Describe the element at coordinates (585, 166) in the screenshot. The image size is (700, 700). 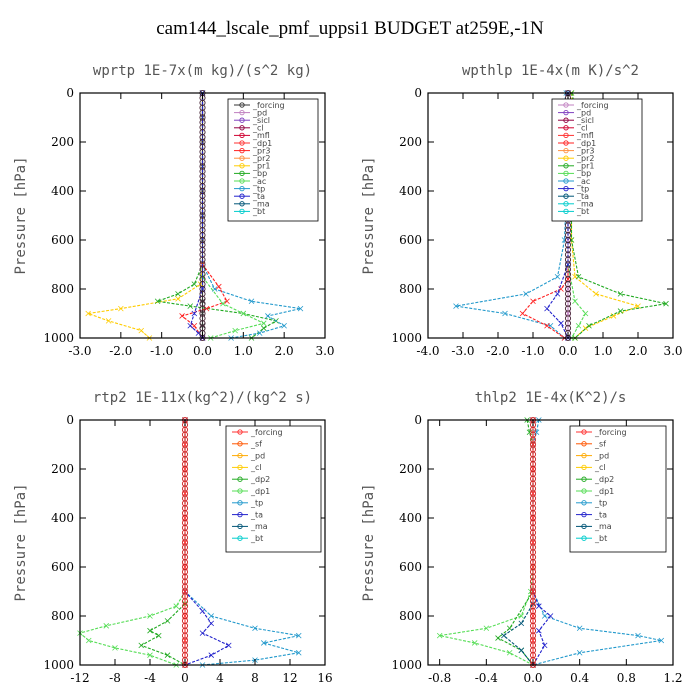
I see `legend-label: _pr1` at that location.